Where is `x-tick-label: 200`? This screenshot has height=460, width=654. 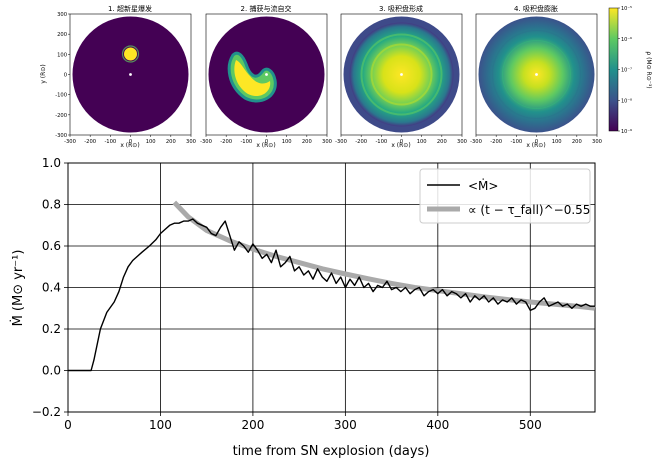
x-tick-label: 200 is located at coordinates (252, 425).